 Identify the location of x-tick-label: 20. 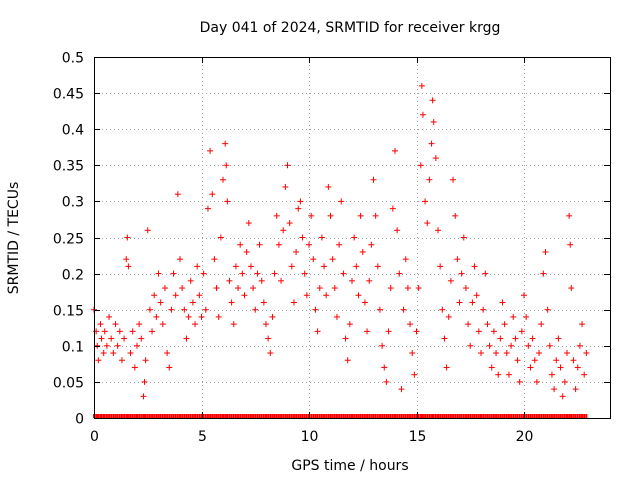
(525, 437).